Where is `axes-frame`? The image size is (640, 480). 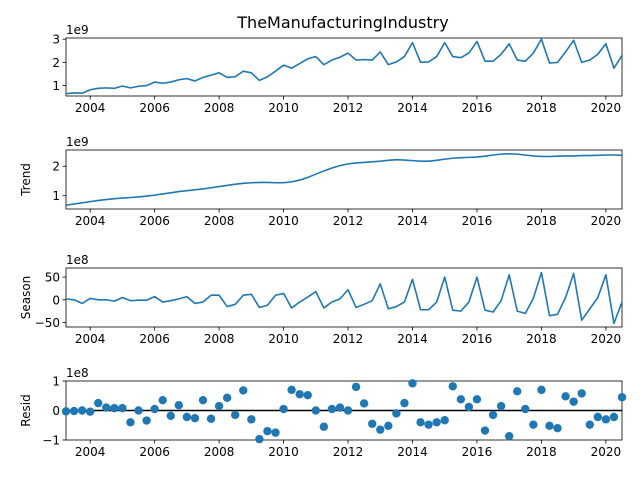 axes-frame is located at coordinates (344, 67).